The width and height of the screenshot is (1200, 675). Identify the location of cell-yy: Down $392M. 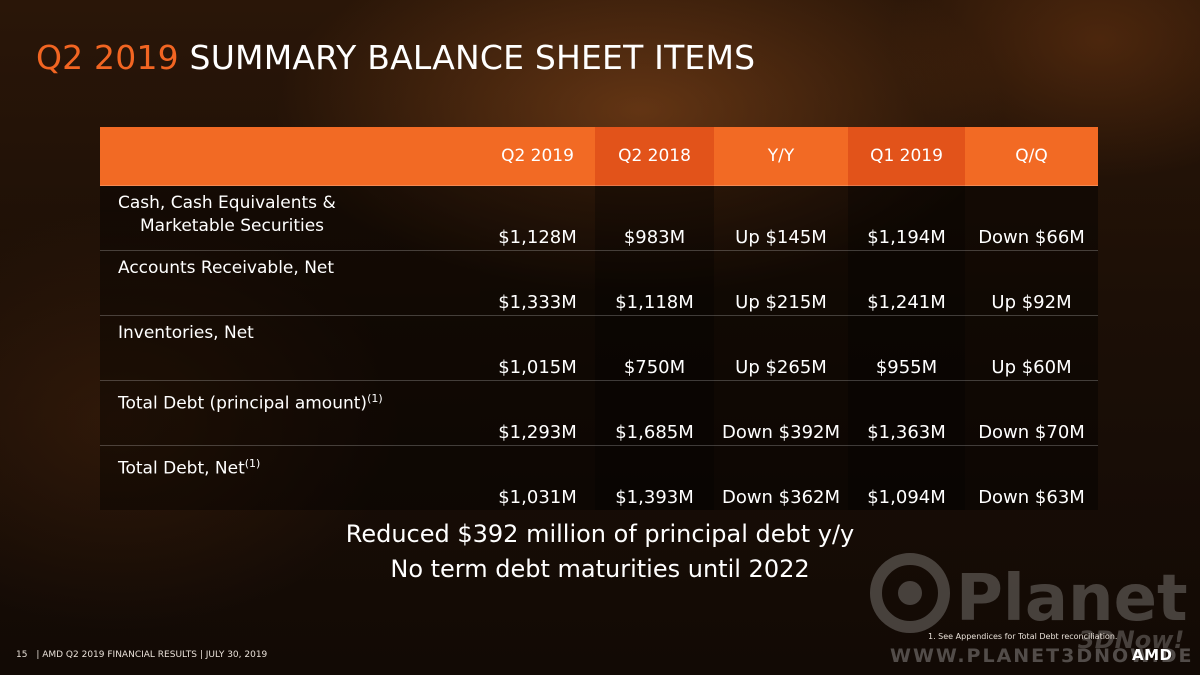
(781, 413).